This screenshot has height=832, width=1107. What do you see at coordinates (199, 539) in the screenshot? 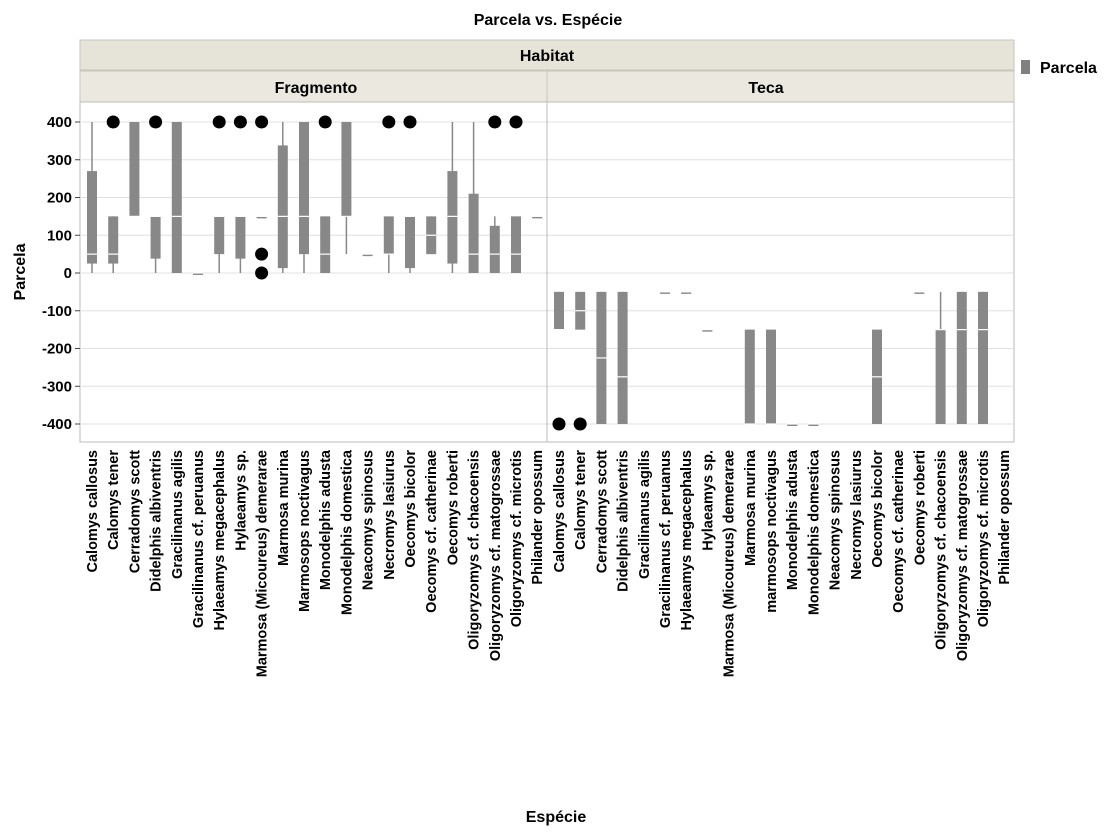
I see `category-label: Gracilinanus cf. peruanus` at bounding box center [199, 539].